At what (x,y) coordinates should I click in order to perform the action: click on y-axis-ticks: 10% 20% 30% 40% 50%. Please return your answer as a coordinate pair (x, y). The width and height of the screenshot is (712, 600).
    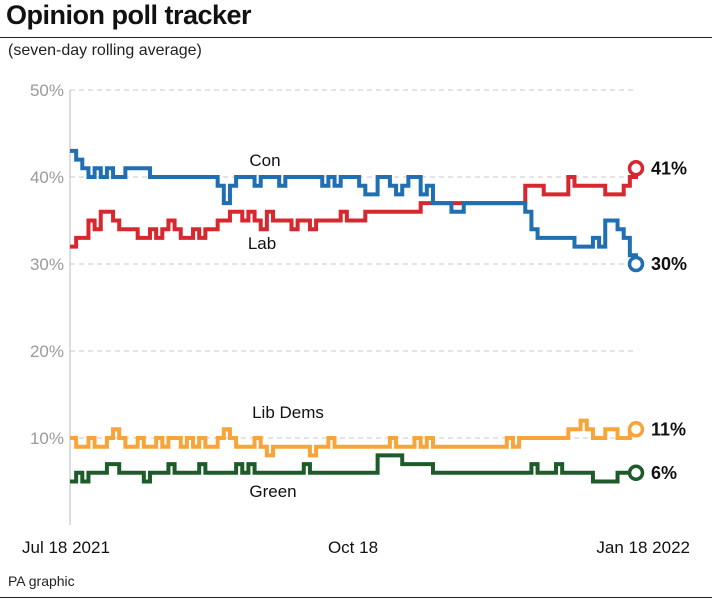
    Looking at the image, I should click on (47, 264).